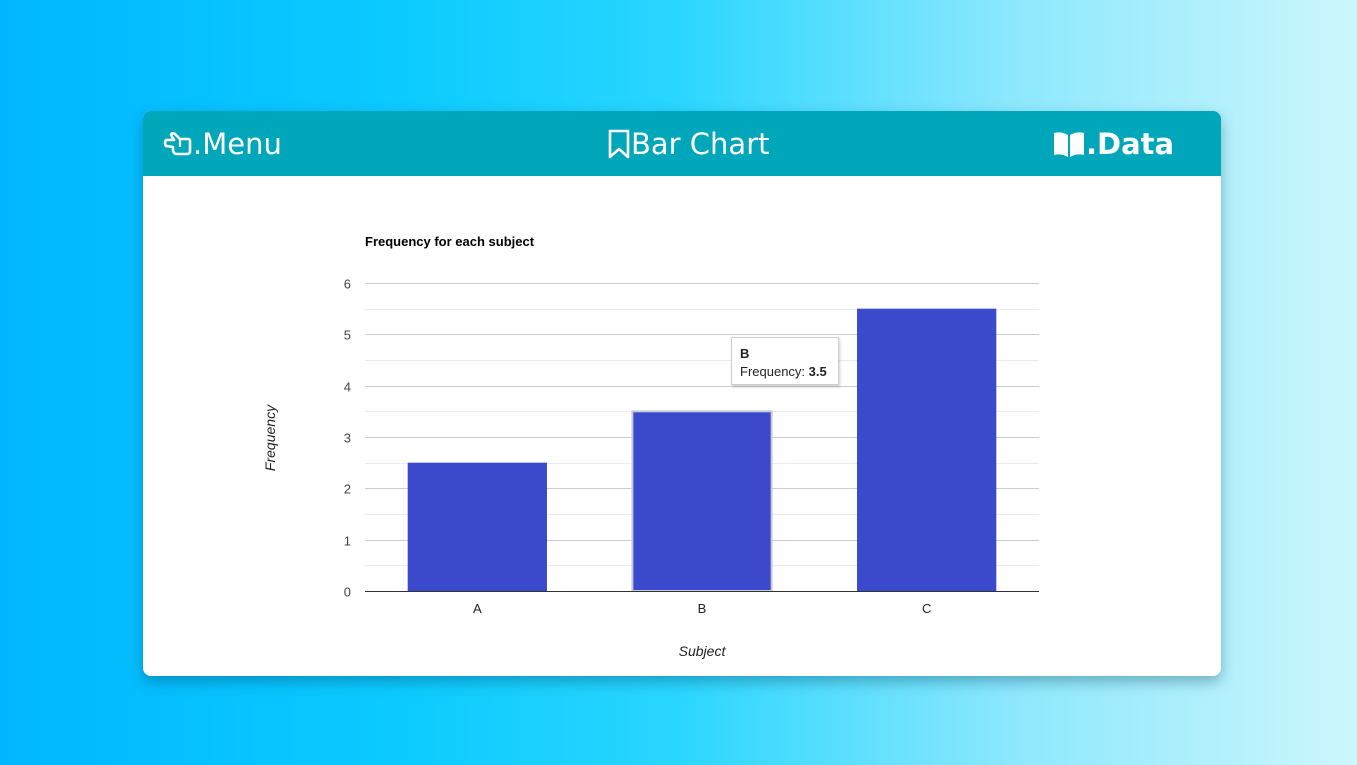  What do you see at coordinates (347, 592) in the screenshot?
I see `y-tick-label: 0` at bounding box center [347, 592].